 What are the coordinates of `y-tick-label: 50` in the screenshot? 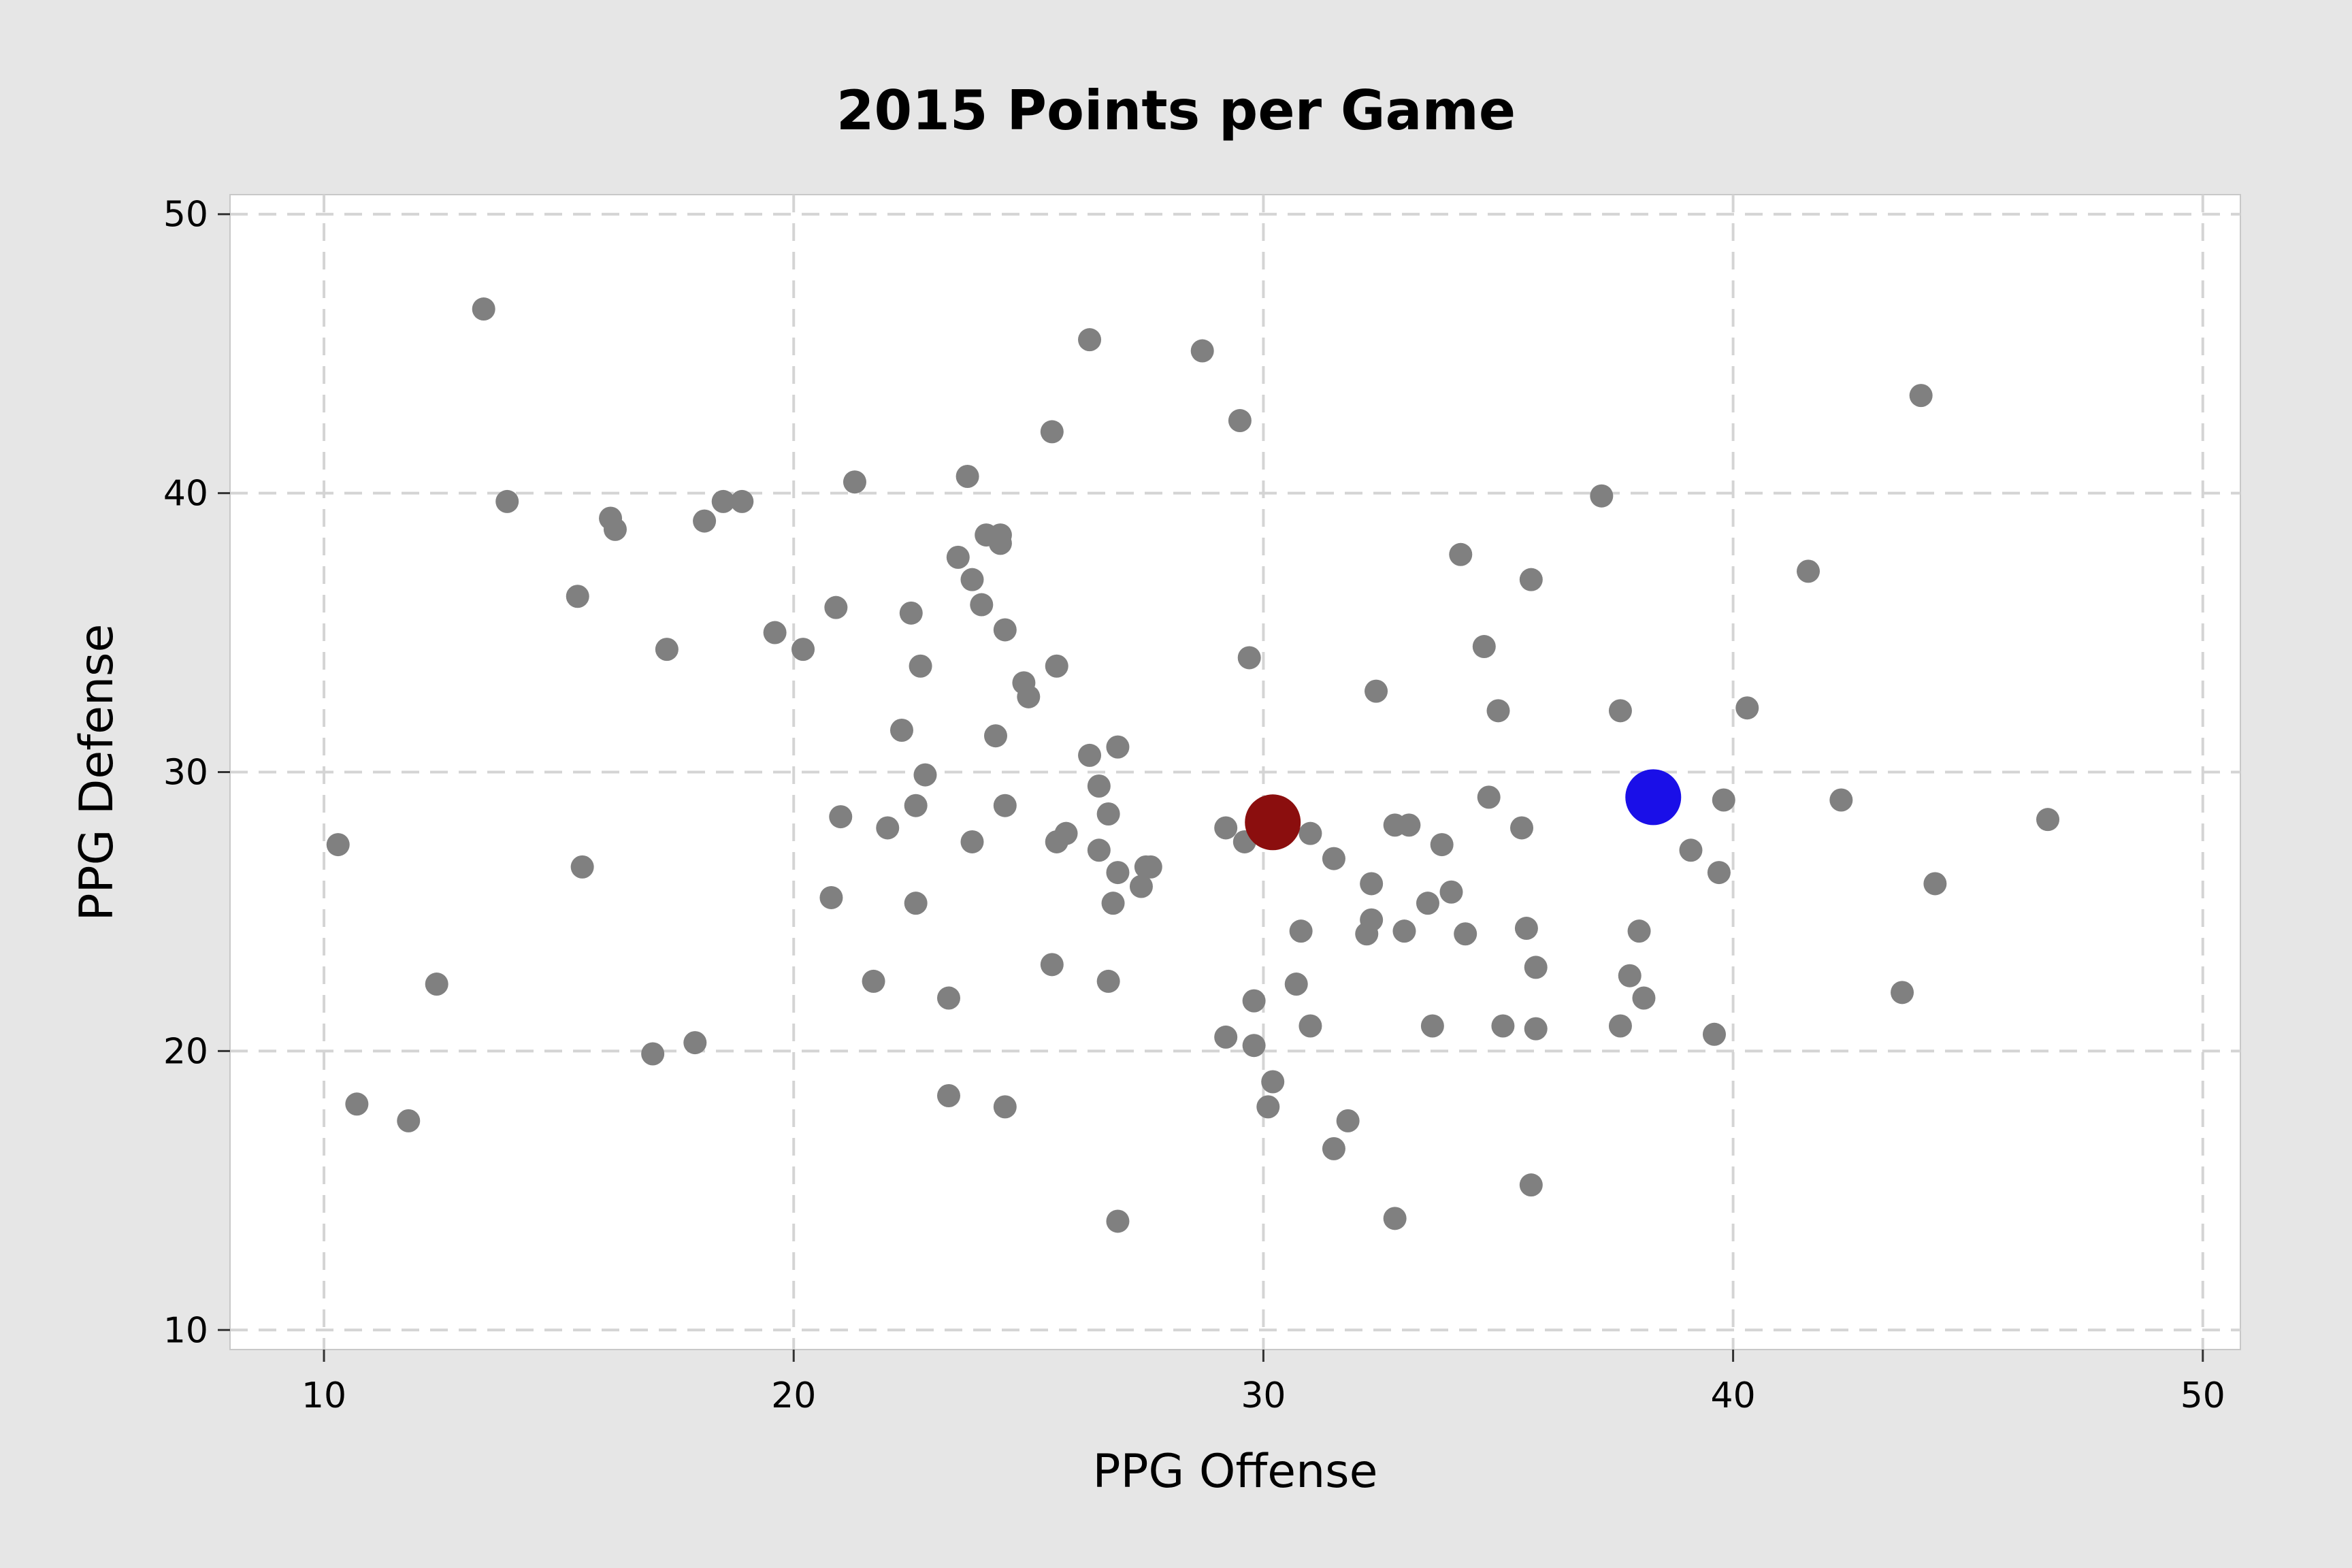 It's located at (186, 215).